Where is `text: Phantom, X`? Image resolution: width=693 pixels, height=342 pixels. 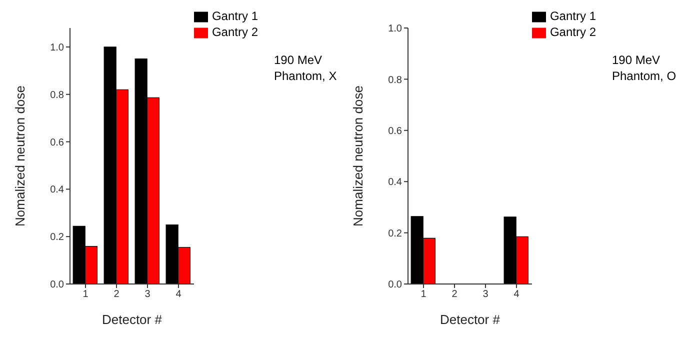 text: Phantom, X is located at coordinates (305, 76).